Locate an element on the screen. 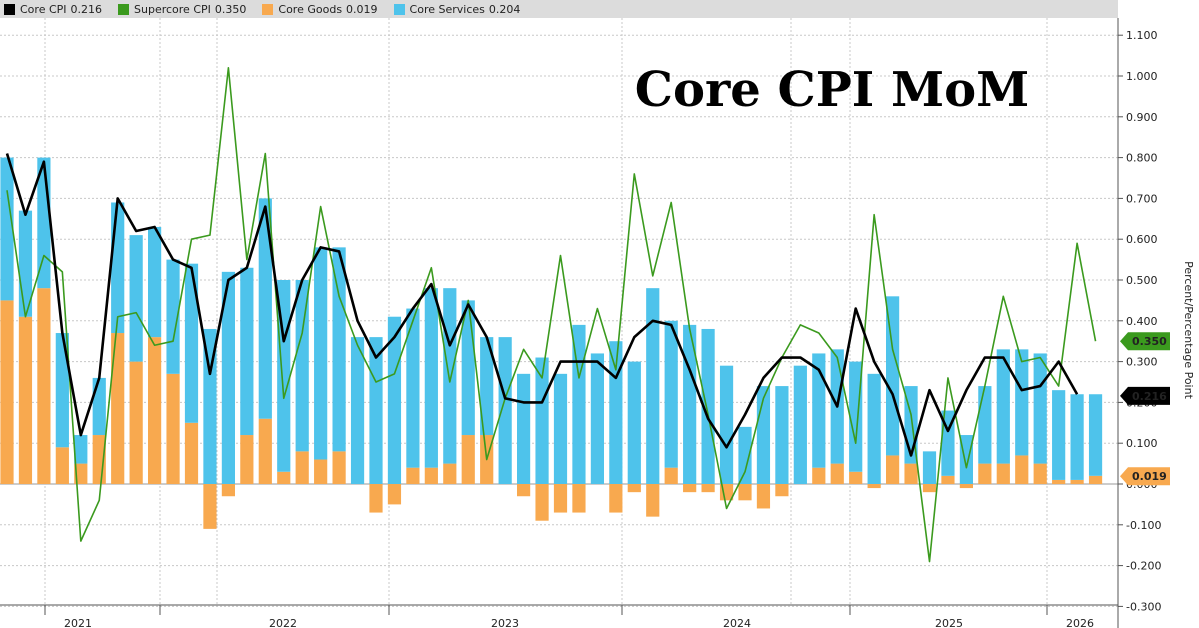 The width and height of the screenshot is (1199, 628). badge-goods-bg is located at coordinates (1145, 476).